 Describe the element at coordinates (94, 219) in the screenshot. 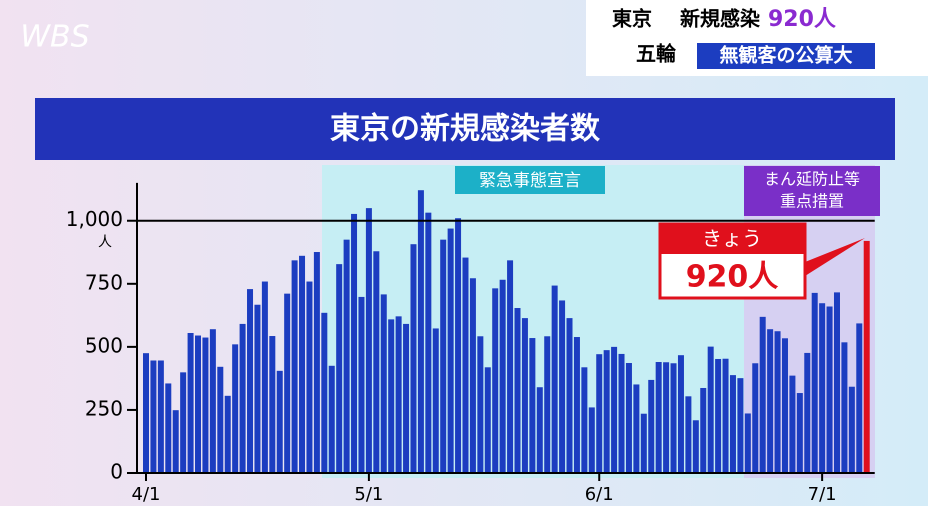

I see `y-tick-label: 1,000` at that location.